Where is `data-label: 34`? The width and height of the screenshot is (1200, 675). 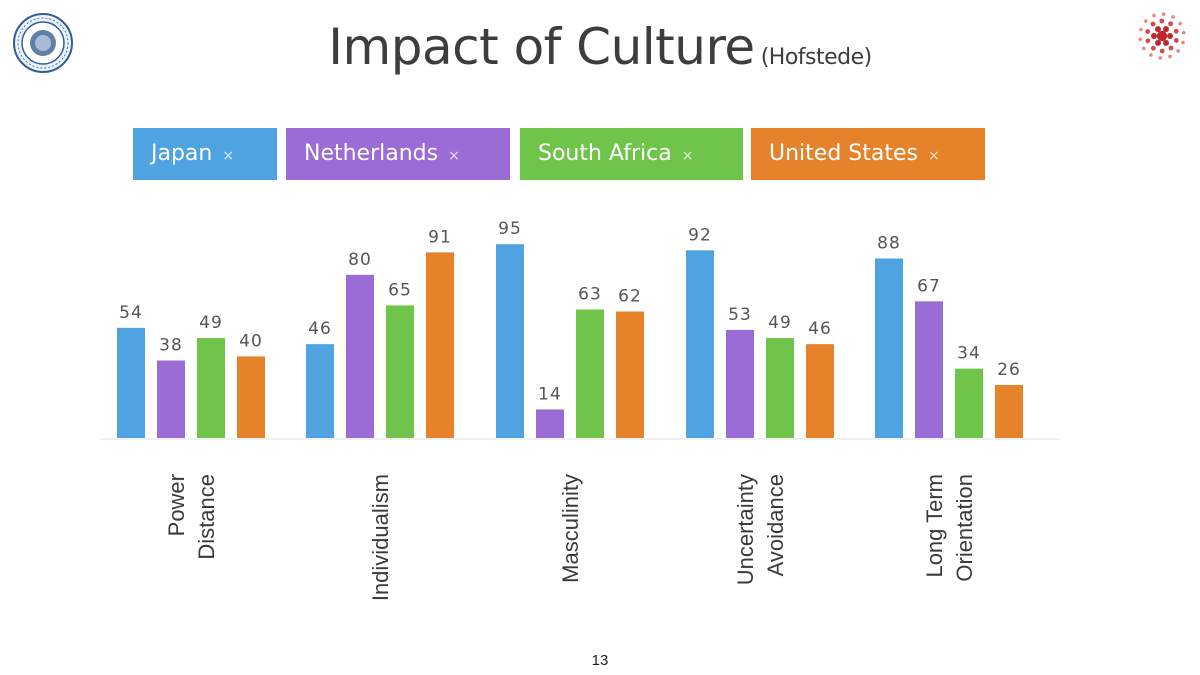 data-label: 34 is located at coordinates (969, 354).